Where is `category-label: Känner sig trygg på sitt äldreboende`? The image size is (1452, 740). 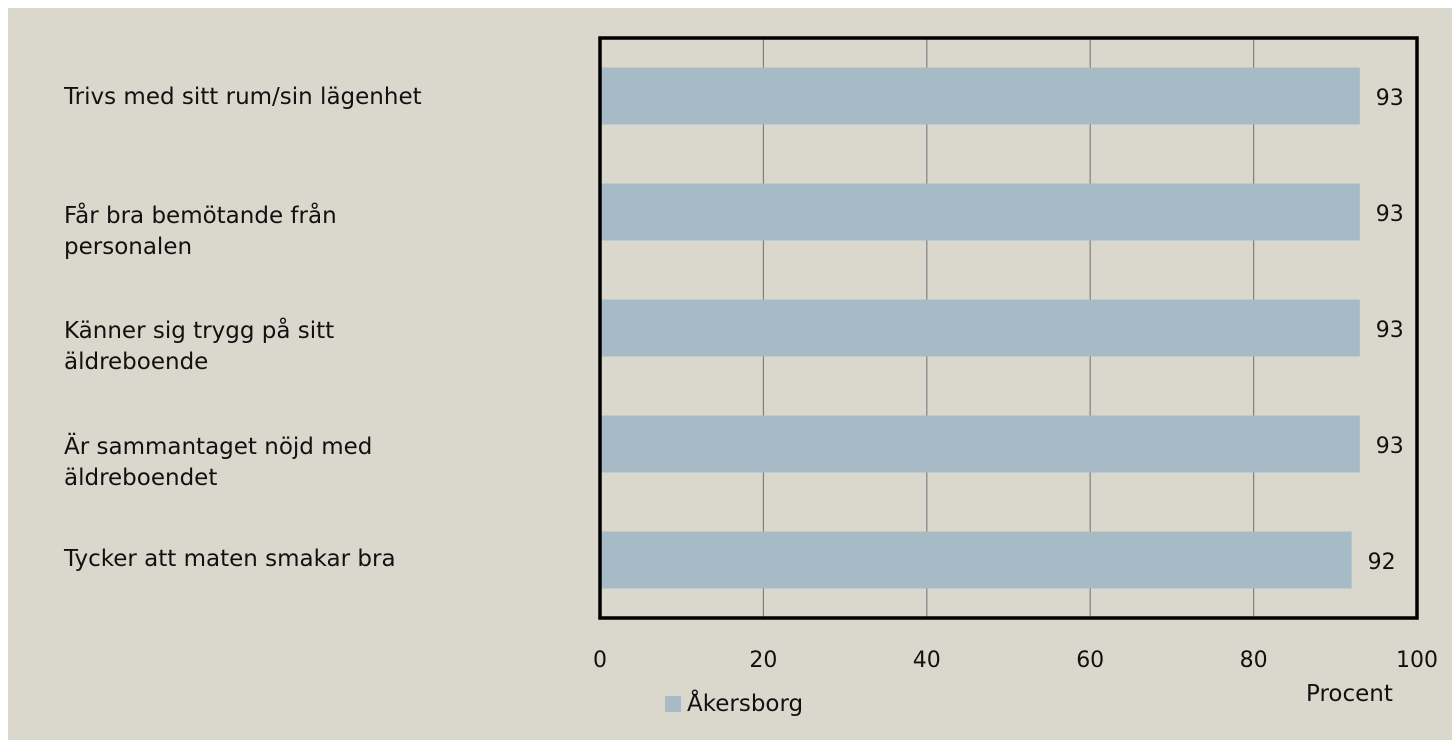 category-label: Känner sig trygg på sitt äldreboende is located at coordinates (199, 346).